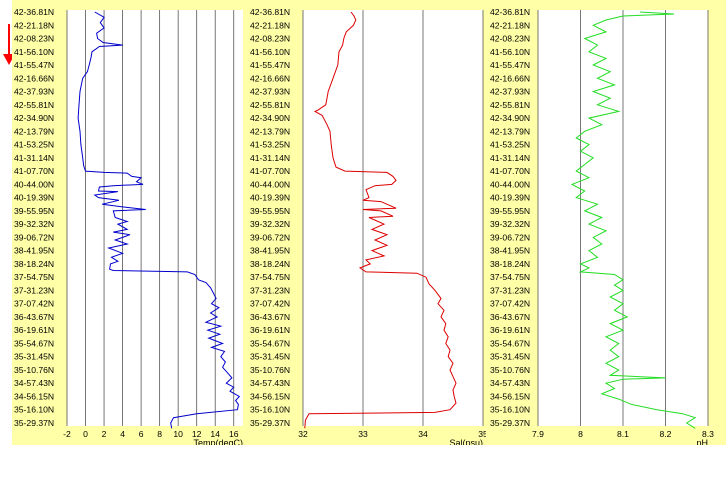 This screenshot has height=496, width=726. I want to click on ph-y-tick-label: 35-29.37N, so click(510, 423).